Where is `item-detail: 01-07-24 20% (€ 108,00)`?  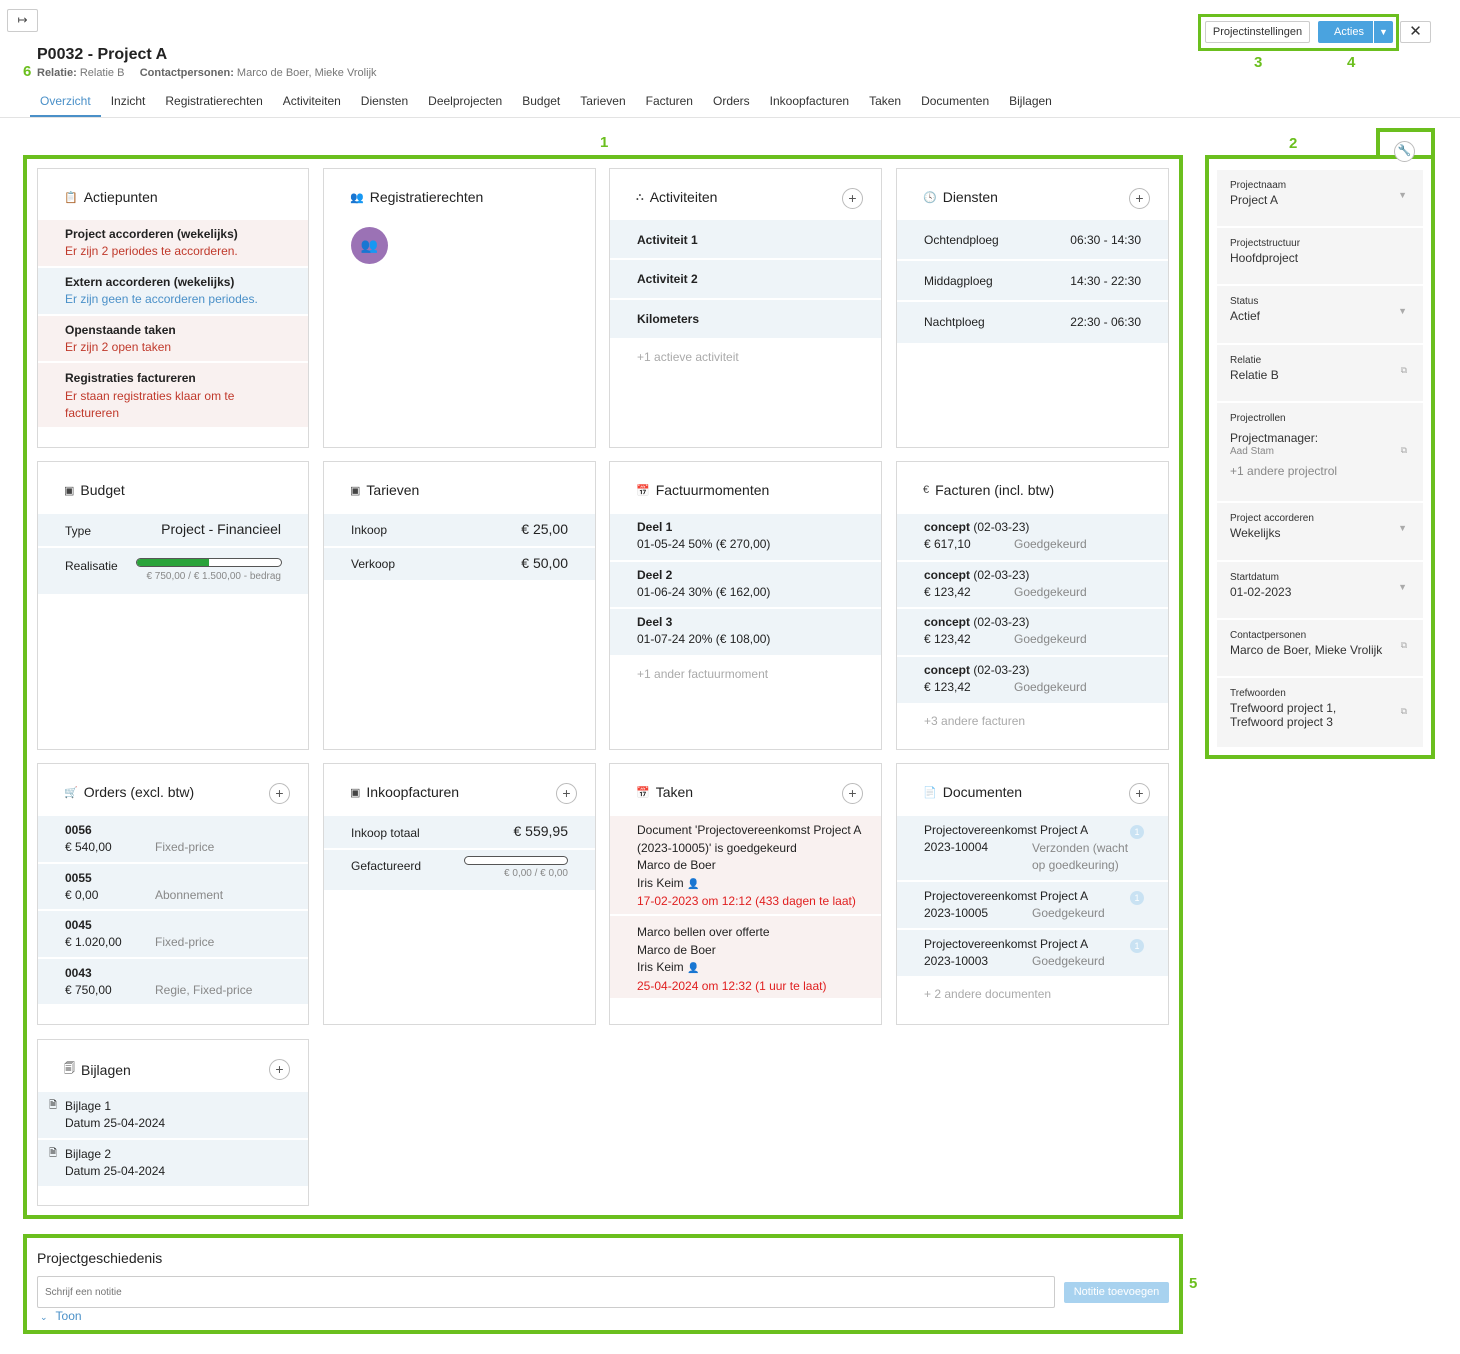 item-detail: 01-07-24 20% (€ 108,00) is located at coordinates (704, 639).